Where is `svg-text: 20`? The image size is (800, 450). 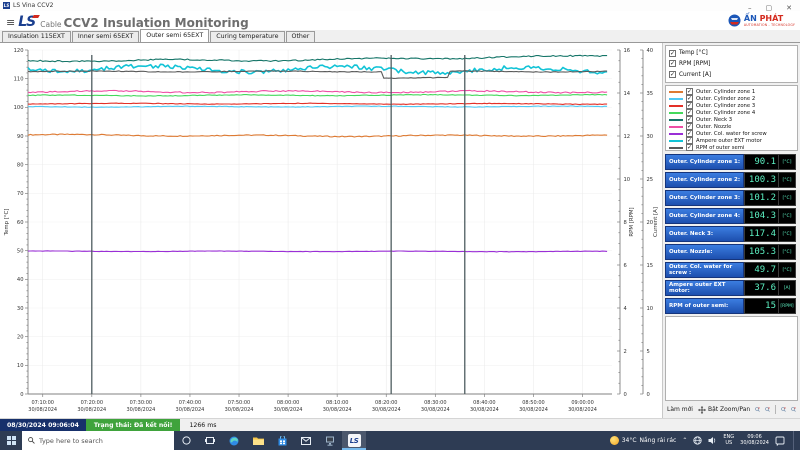
svg-text: 20 is located at coordinates (20, 338).